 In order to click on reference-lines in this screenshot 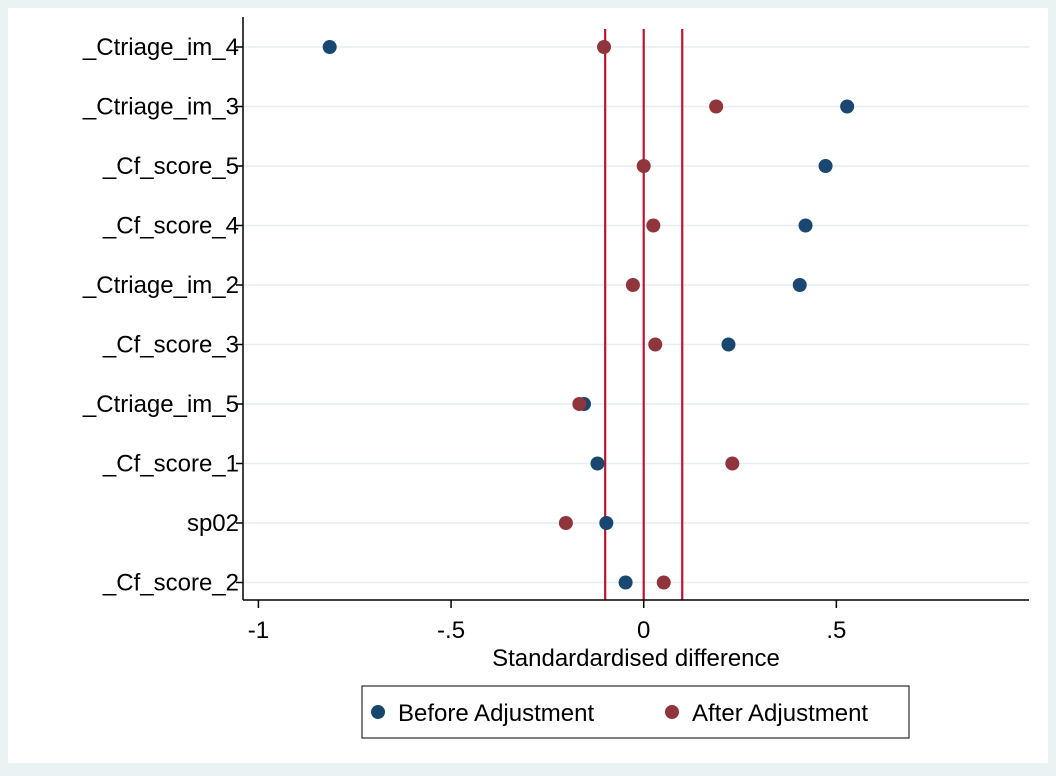, I will do `click(644, 314)`.